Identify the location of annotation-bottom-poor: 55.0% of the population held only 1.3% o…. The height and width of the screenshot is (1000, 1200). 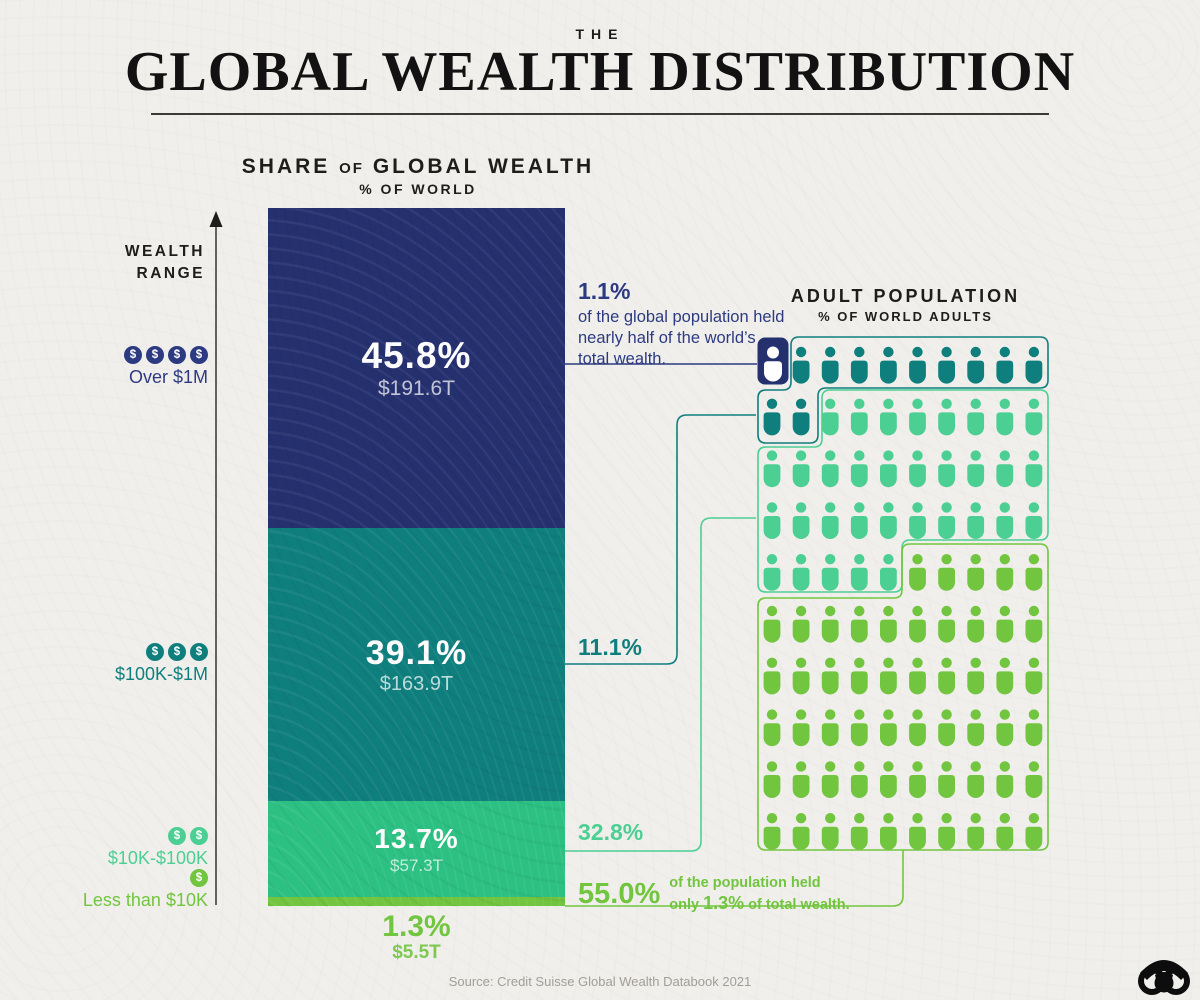
(714, 894).